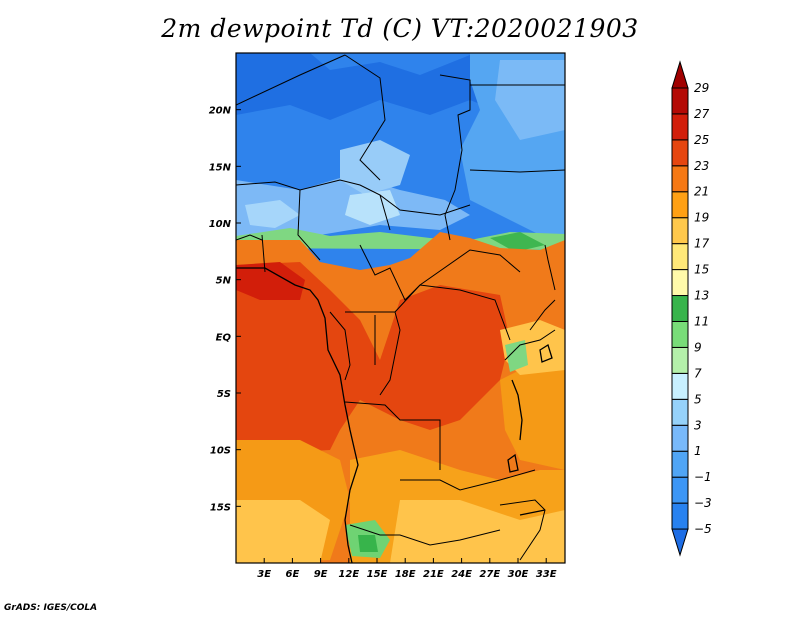 The image size is (800, 618). I want to click on x-tick-label: 12E, so click(348, 574).